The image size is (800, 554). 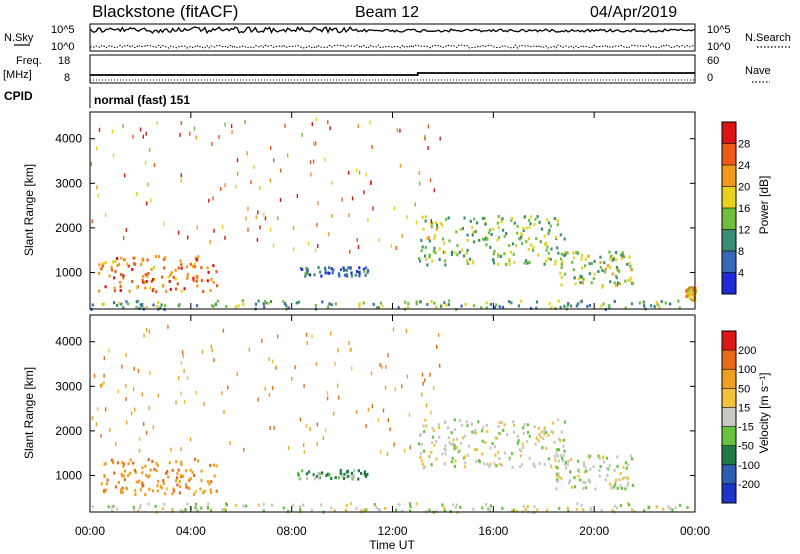 What do you see at coordinates (729, 176) in the screenshot?
I see `colorbar-swatch` at bounding box center [729, 176].